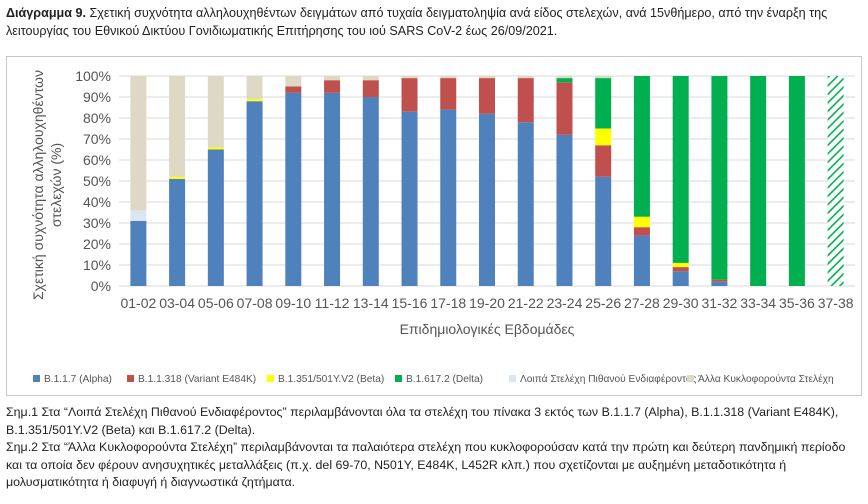  Describe the element at coordinates (603, 303) in the screenshot. I see `x-tick-label: 25-26` at that location.